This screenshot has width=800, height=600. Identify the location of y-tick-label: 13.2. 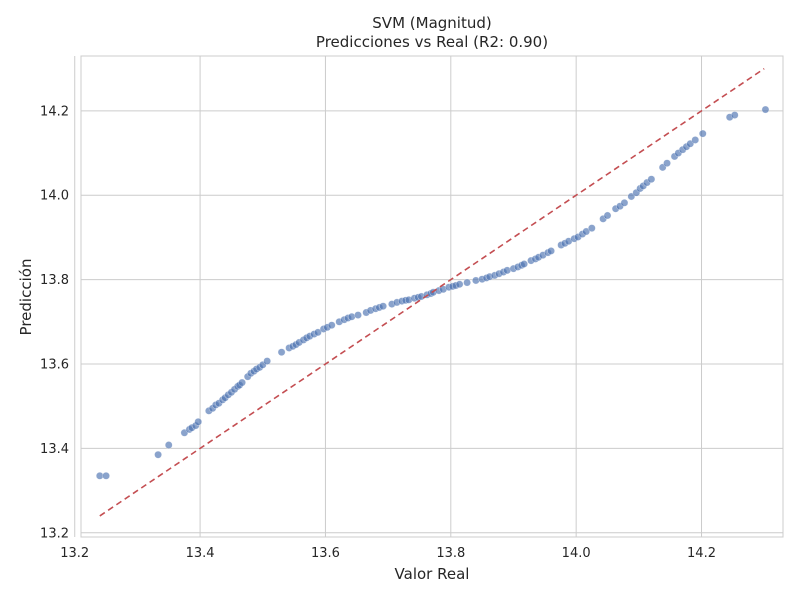
(54, 533).